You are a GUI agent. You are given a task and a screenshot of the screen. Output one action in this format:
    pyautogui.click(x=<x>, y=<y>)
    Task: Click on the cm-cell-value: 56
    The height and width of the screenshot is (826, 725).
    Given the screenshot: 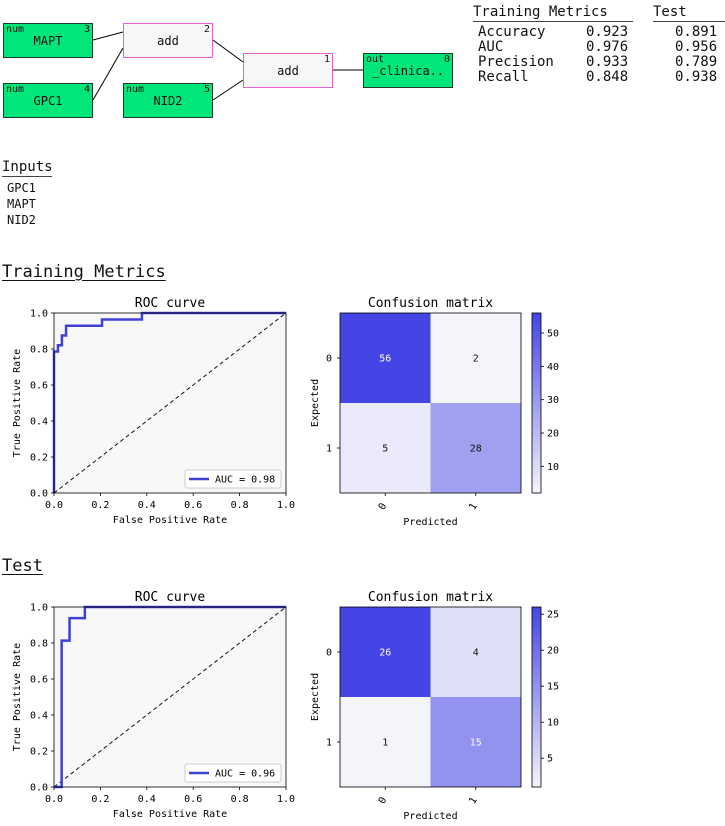 What is the action you would take?
    pyautogui.click(x=385, y=359)
    